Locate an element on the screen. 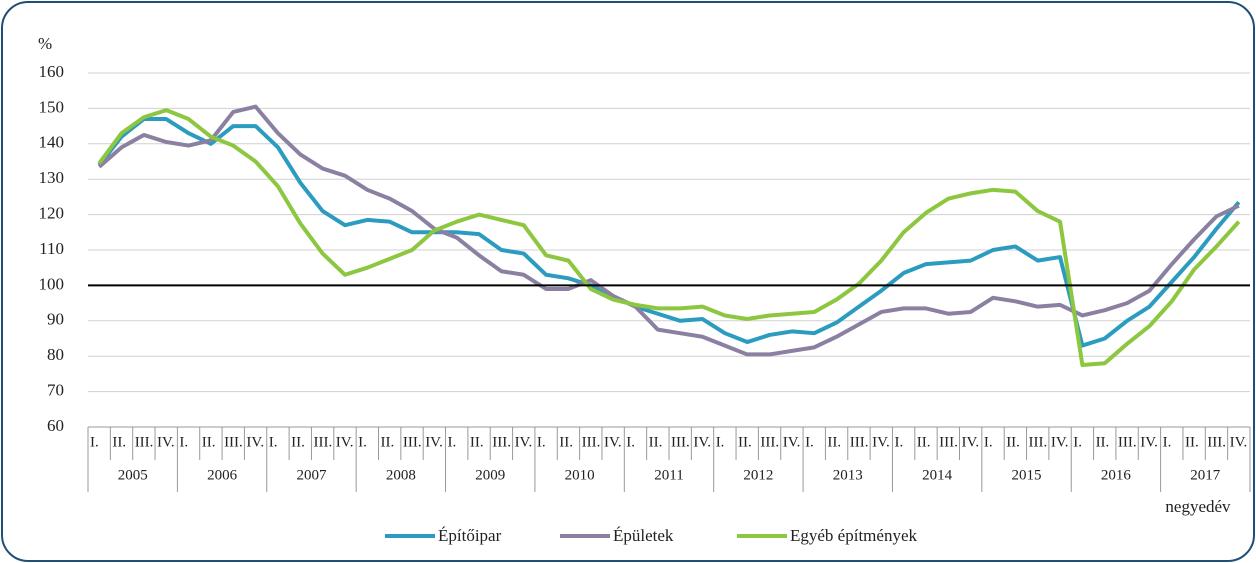 The image size is (1256, 563). y-tick-label: 60 is located at coordinates (55, 425).